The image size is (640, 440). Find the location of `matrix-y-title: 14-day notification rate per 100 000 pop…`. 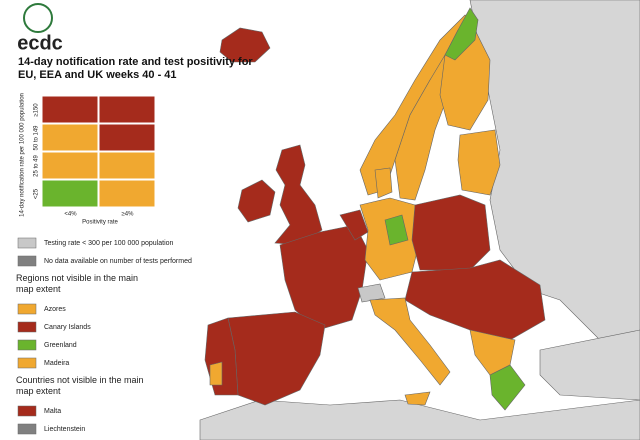

matrix-y-title: 14-day notification rate per 100 000 pop… is located at coordinates (23, 155).